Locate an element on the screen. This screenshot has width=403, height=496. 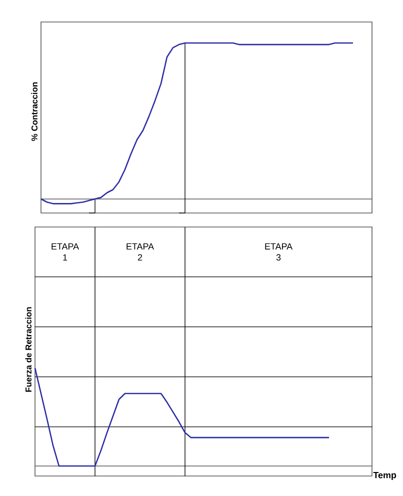
text: ETAPA 3 is located at coordinates (279, 252).